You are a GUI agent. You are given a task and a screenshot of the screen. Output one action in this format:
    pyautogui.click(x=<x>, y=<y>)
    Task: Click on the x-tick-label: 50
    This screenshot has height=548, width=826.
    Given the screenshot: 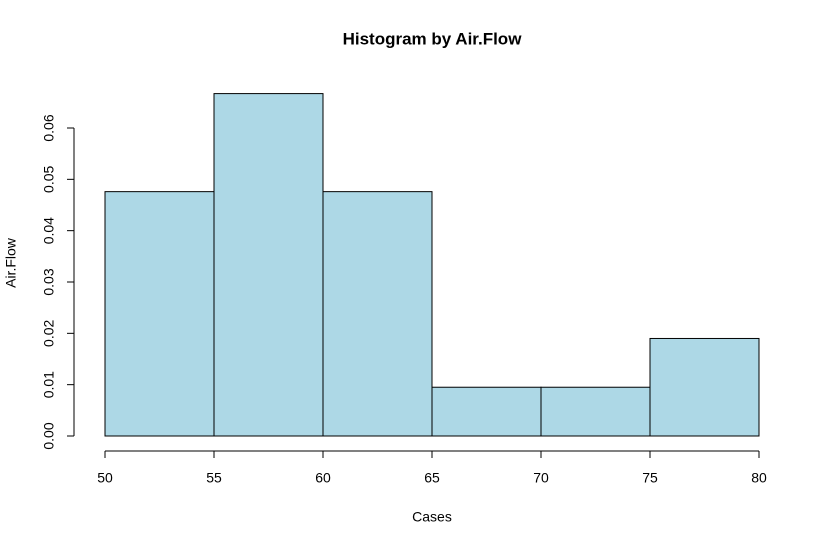 What is the action you would take?
    pyautogui.click(x=105, y=478)
    